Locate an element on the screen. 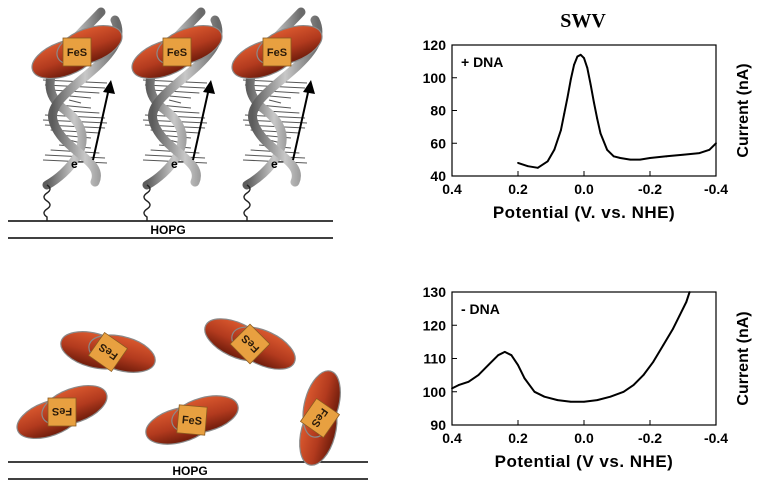 Image resolution: width=762 pixels, height=492 pixels. protein-free-0: FeS is located at coordinates (108, 352).